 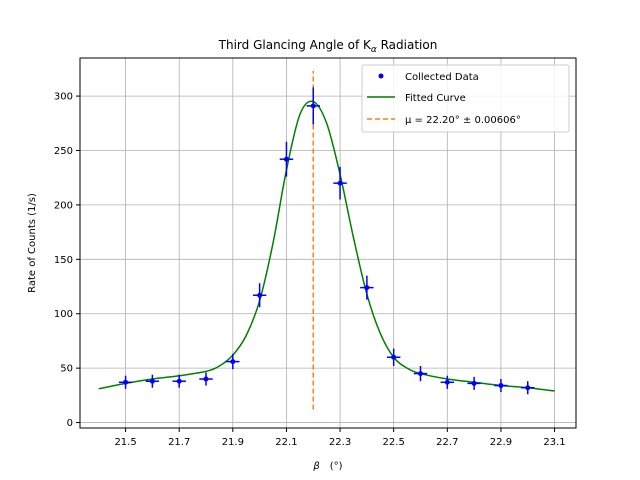 I want to click on legend-frame, so click(x=465, y=98).